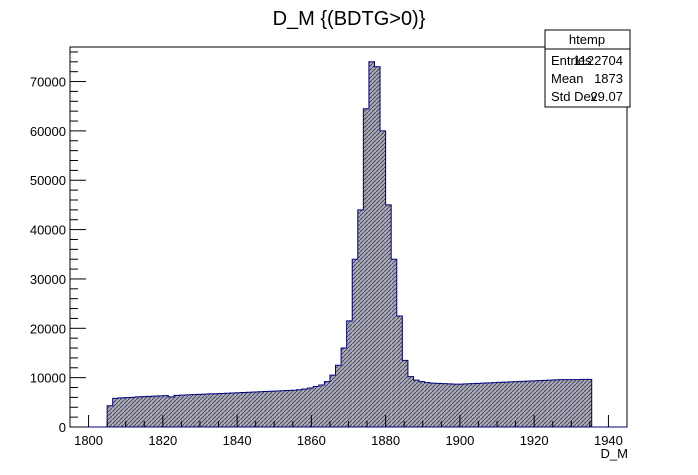  What do you see at coordinates (614, 453) in the screenshot?
I see `x-axis-label: D_M` at bounding box center [614, 453].